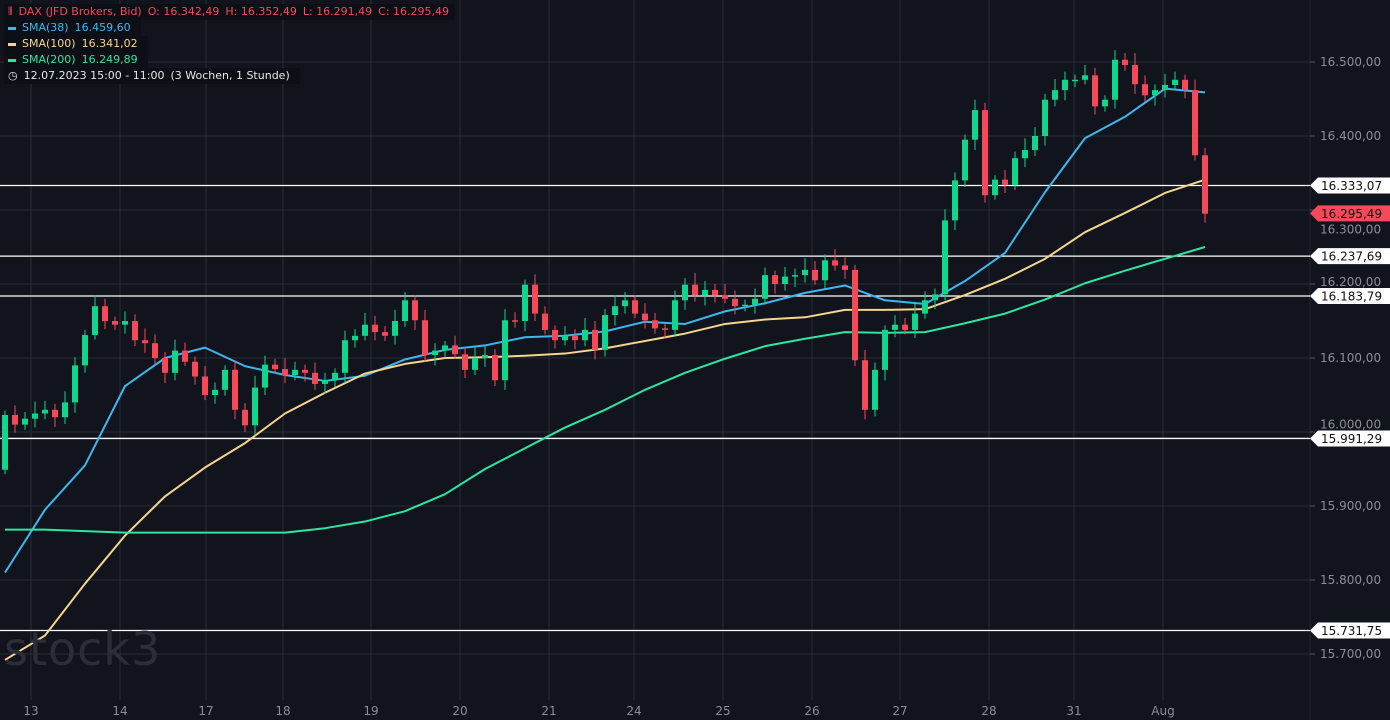 This screenshot has width=1390, height=720. What do you see at coordinates (598, 711) in the screenshot?
I see `time-axis: 13 14 17 18 19 20 21 24 25 26 27 28 31 Aug` at bounding box center [598, 711].